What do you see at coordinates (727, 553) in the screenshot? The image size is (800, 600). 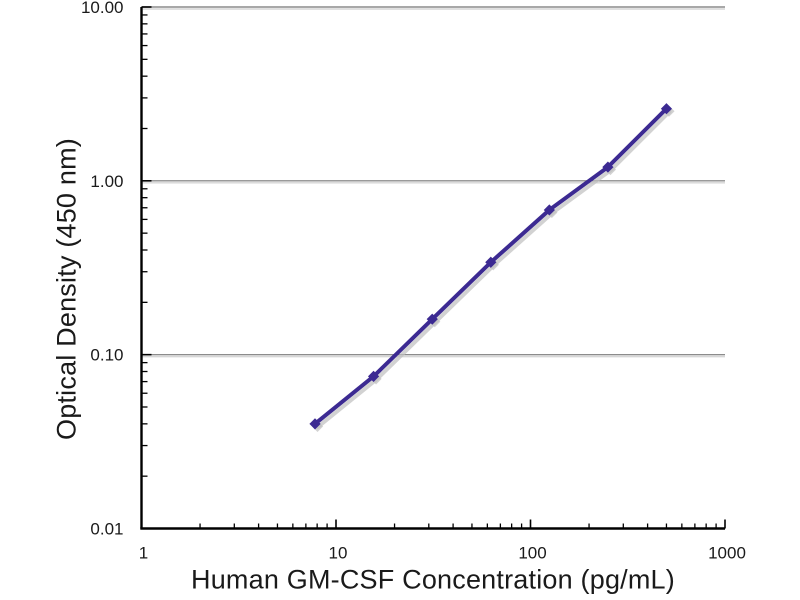 I see `x-tick-label: 1000` at bounding box center [727, 553].